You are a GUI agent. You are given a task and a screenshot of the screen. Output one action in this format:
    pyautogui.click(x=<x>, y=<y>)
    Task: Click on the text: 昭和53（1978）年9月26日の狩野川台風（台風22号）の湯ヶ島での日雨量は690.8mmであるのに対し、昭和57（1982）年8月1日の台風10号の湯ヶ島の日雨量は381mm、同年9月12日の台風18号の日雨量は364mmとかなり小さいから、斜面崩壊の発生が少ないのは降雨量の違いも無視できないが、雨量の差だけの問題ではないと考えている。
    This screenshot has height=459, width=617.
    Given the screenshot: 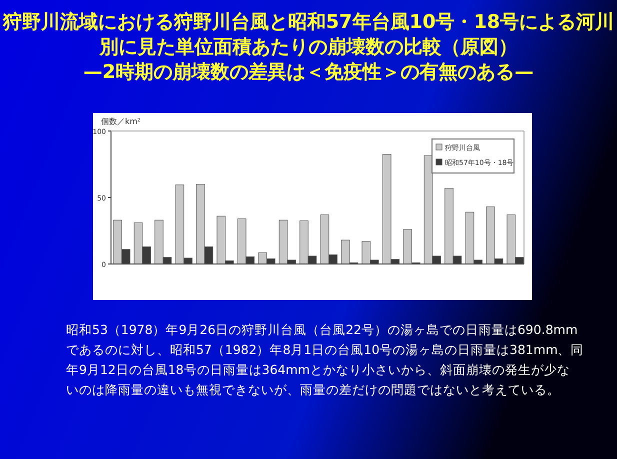 What is the action you would take?
    pyautogui.click(x=325, y=359)
    